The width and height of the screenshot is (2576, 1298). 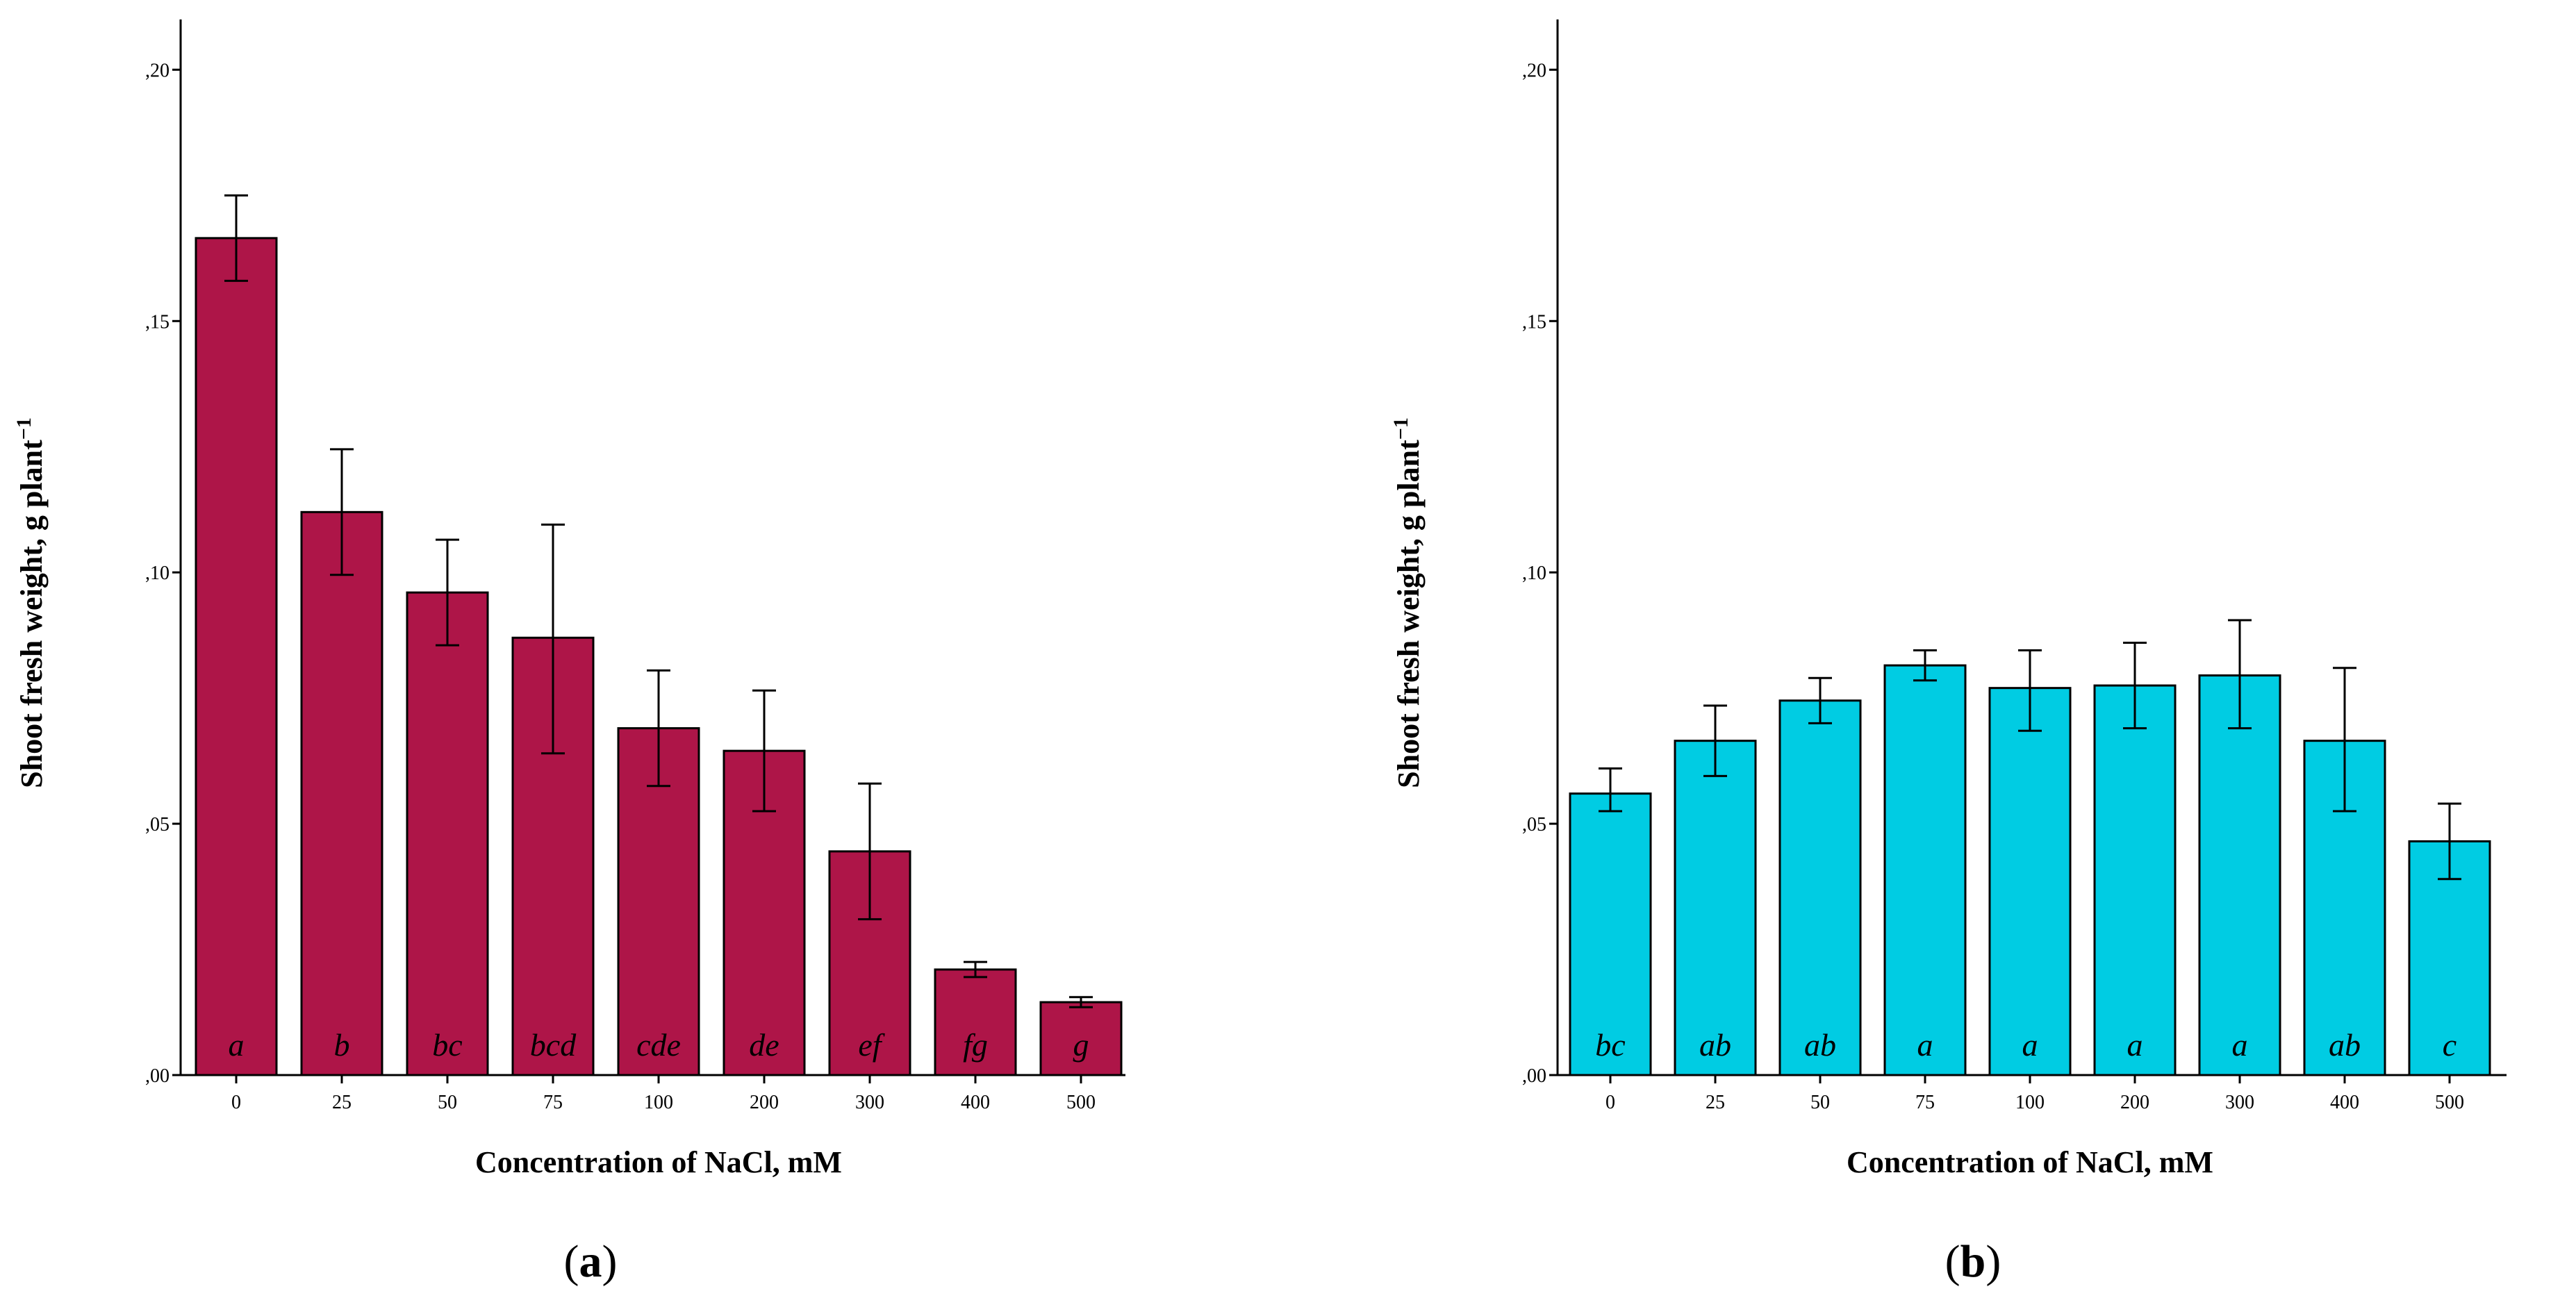 I want to click on panel-label-letter: b, so click(x=1973, y=1261).